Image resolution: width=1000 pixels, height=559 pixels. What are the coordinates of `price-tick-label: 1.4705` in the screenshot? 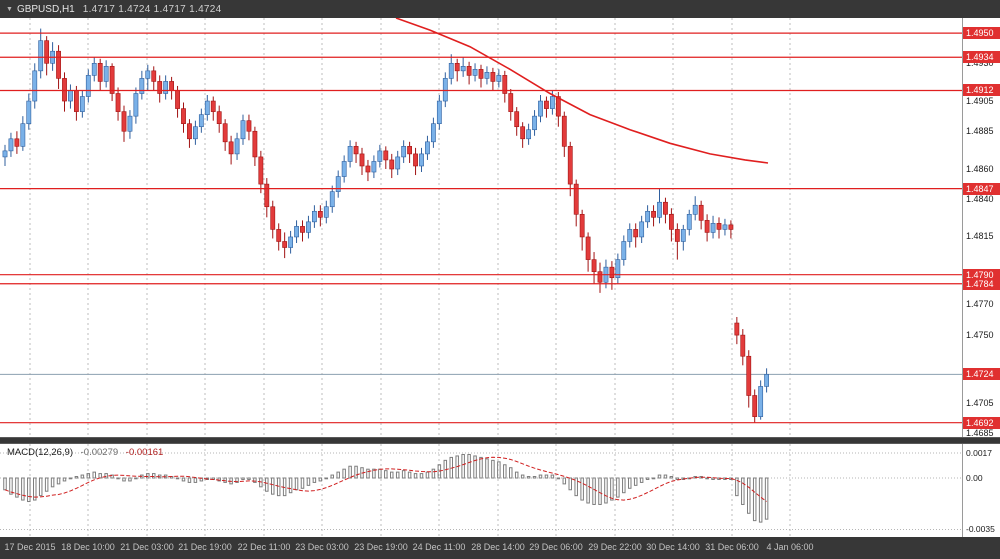 It's located at (980, 402).